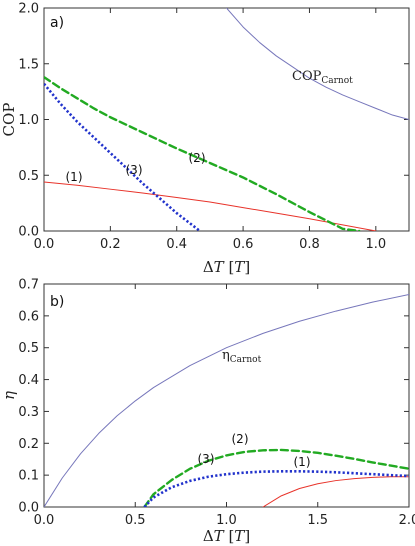 This screenshot has height=546, width=415. Describe the element at coordinates (9, 395) in the screenshot. I see `b-y-axis-label: η` at that location.